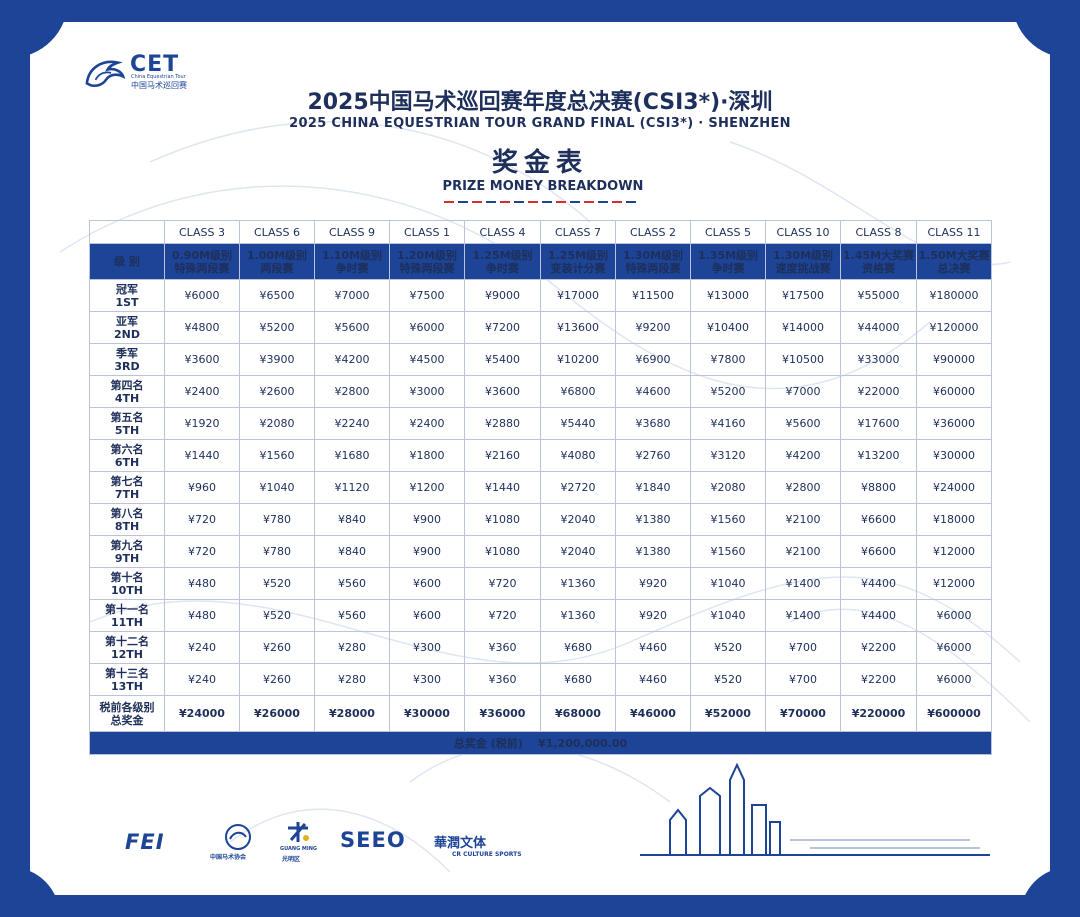  Describe the element at coordinates (878, 487) in the screenshot. I see `prize-value-cell: ¥8800` at that location.